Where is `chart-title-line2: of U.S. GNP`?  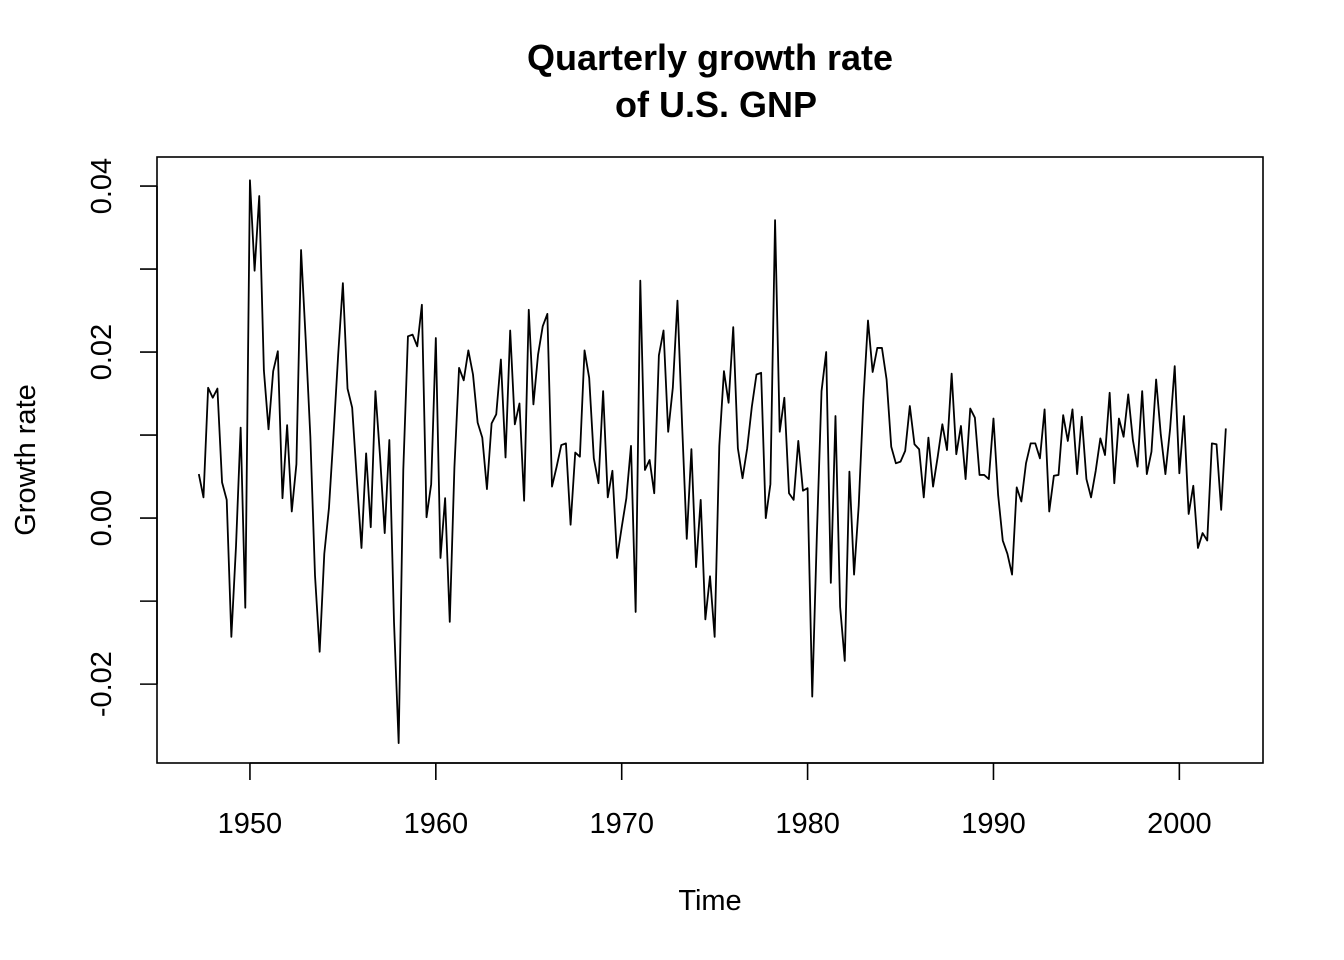
chart-title-line2: of U.S. GNP is located at coordinates (716, 104).